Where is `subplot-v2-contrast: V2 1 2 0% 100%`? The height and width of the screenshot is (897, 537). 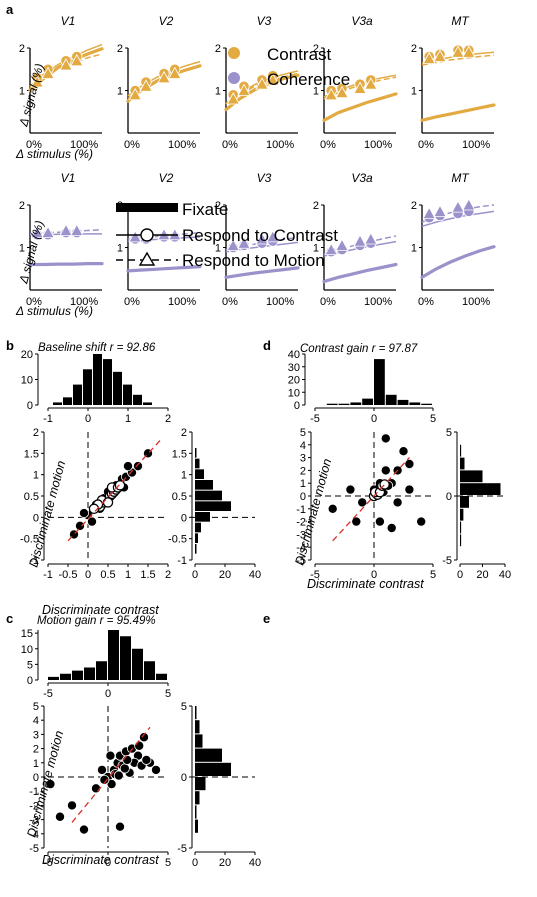 subplot-v2-contrast: V2 1 2 0% 100% is located at coordinates (159, 82).